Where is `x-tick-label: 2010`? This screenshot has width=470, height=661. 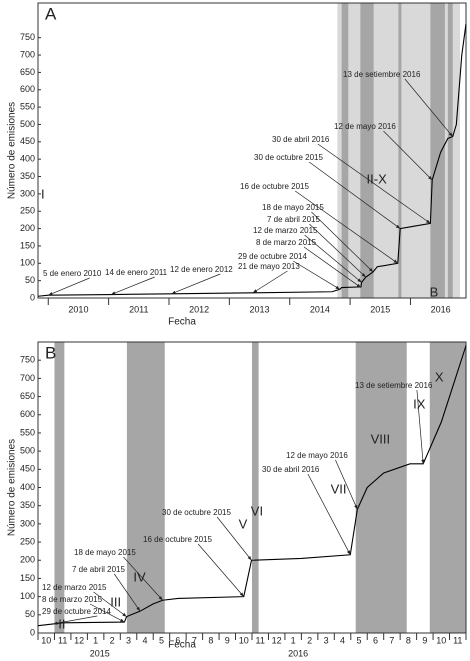 x-tick-label: 2010 is located at coordinates (78, 309).